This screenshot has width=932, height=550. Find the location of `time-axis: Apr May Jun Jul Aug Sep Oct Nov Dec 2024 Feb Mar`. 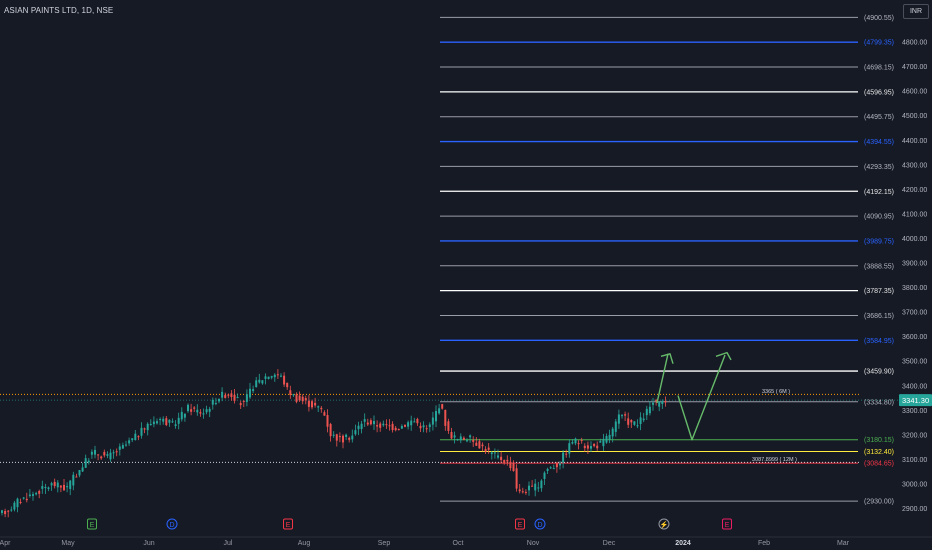

time-axis: Apr May Jun Jul Aug Sep Oct Nov Dec 2024 Feb Mar is located at coordinates (466, 541).